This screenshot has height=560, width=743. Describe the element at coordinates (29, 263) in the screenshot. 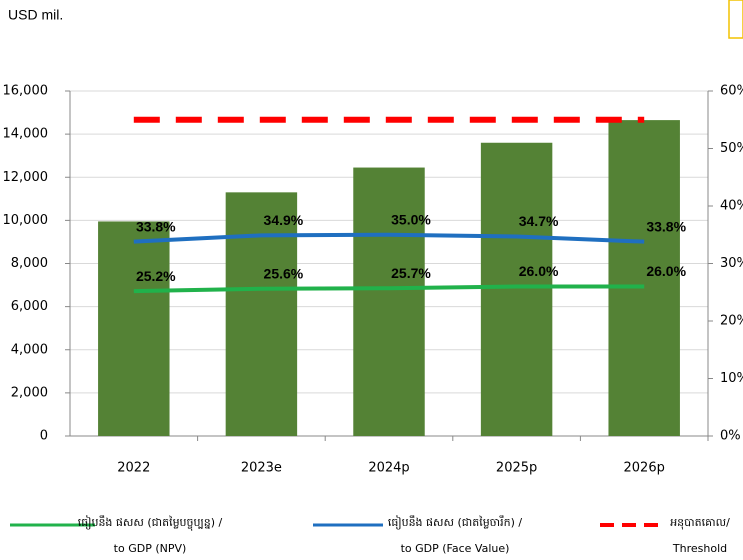

I see `y-tick-label: 8,000` at that location.